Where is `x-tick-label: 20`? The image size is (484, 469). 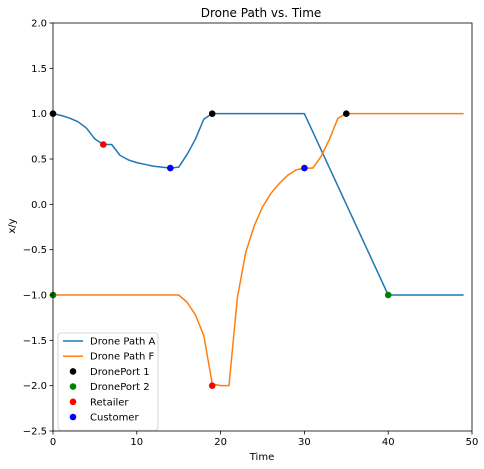
x-tick-label: 20 is located at coordinates (220, 442).